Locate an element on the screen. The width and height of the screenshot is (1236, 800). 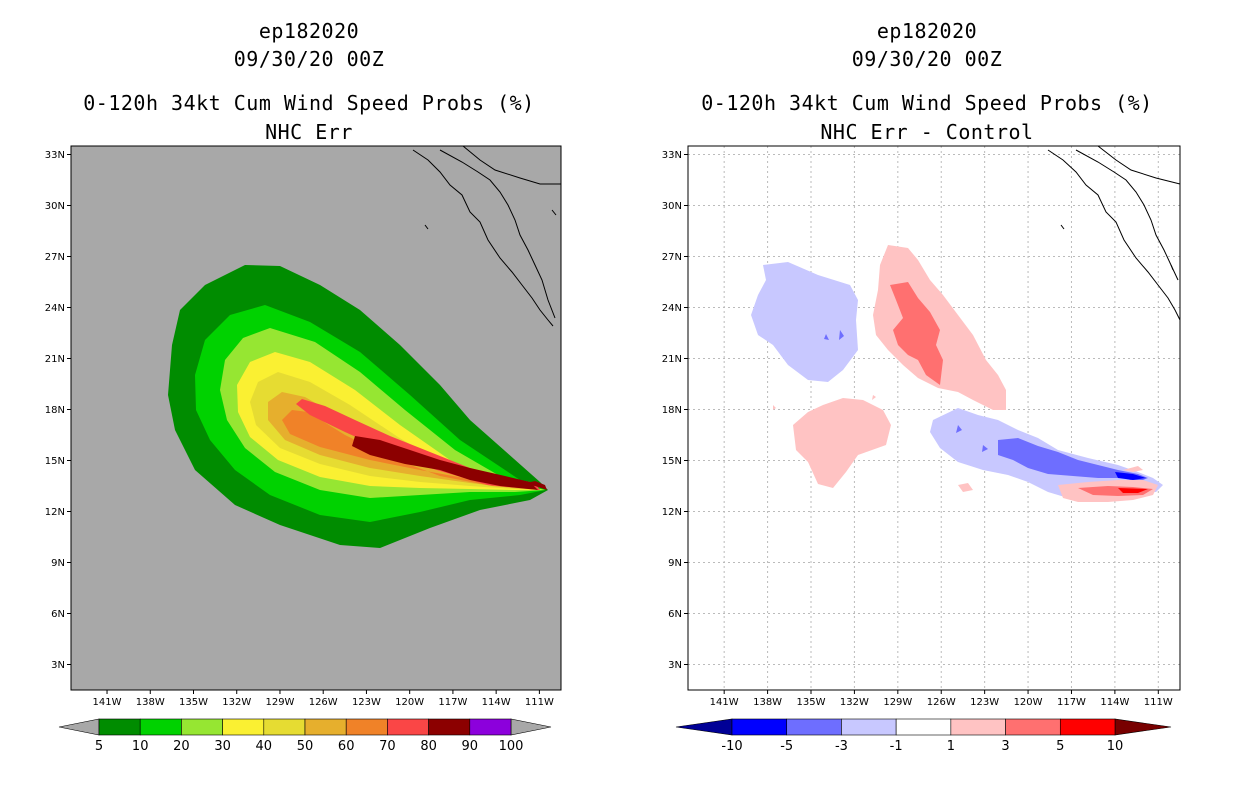
colorbar-label: 50 is located at coordinates (305, 746).